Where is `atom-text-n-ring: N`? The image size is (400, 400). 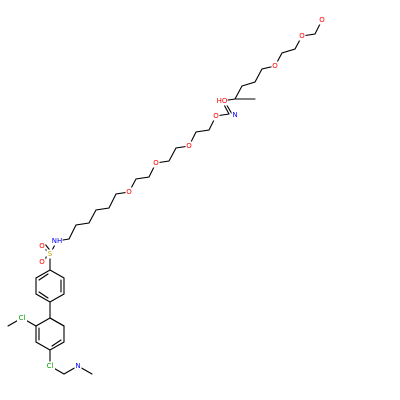
atom-text-n-ring: N is located at coordinates (77, 366).